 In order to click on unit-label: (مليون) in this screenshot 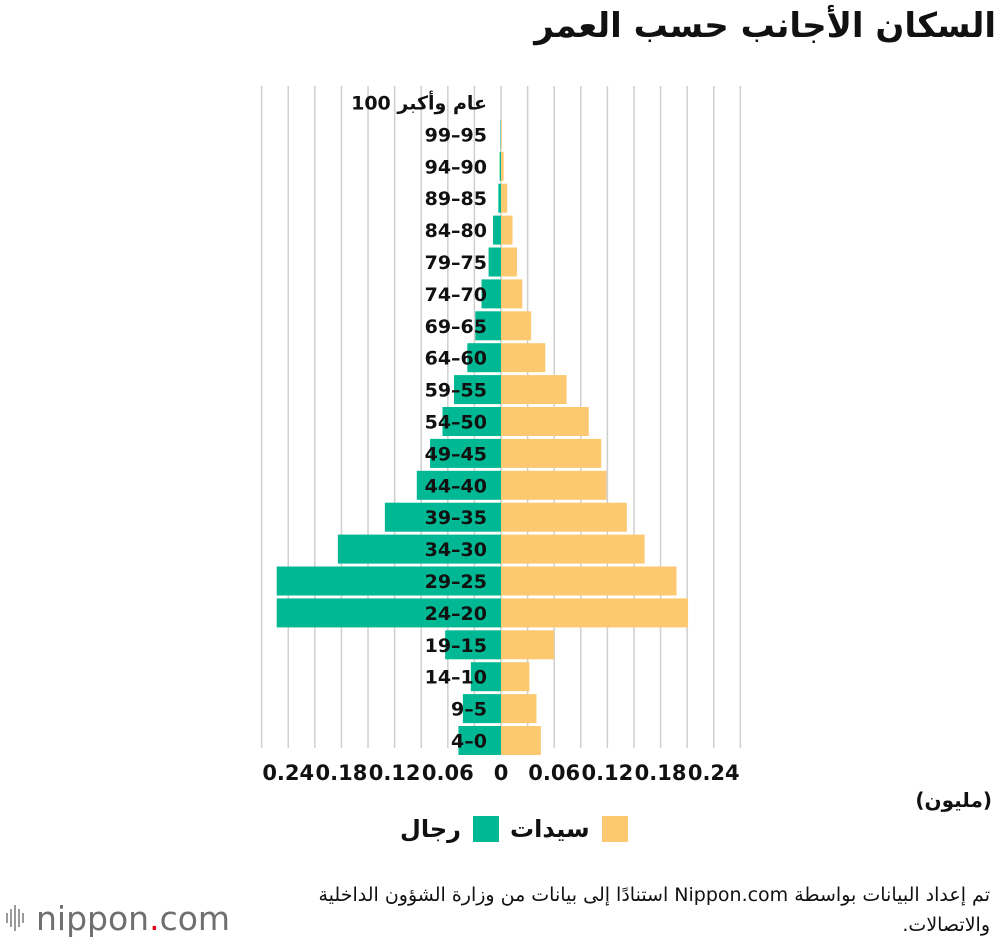, I will do `click(953, 800)`.